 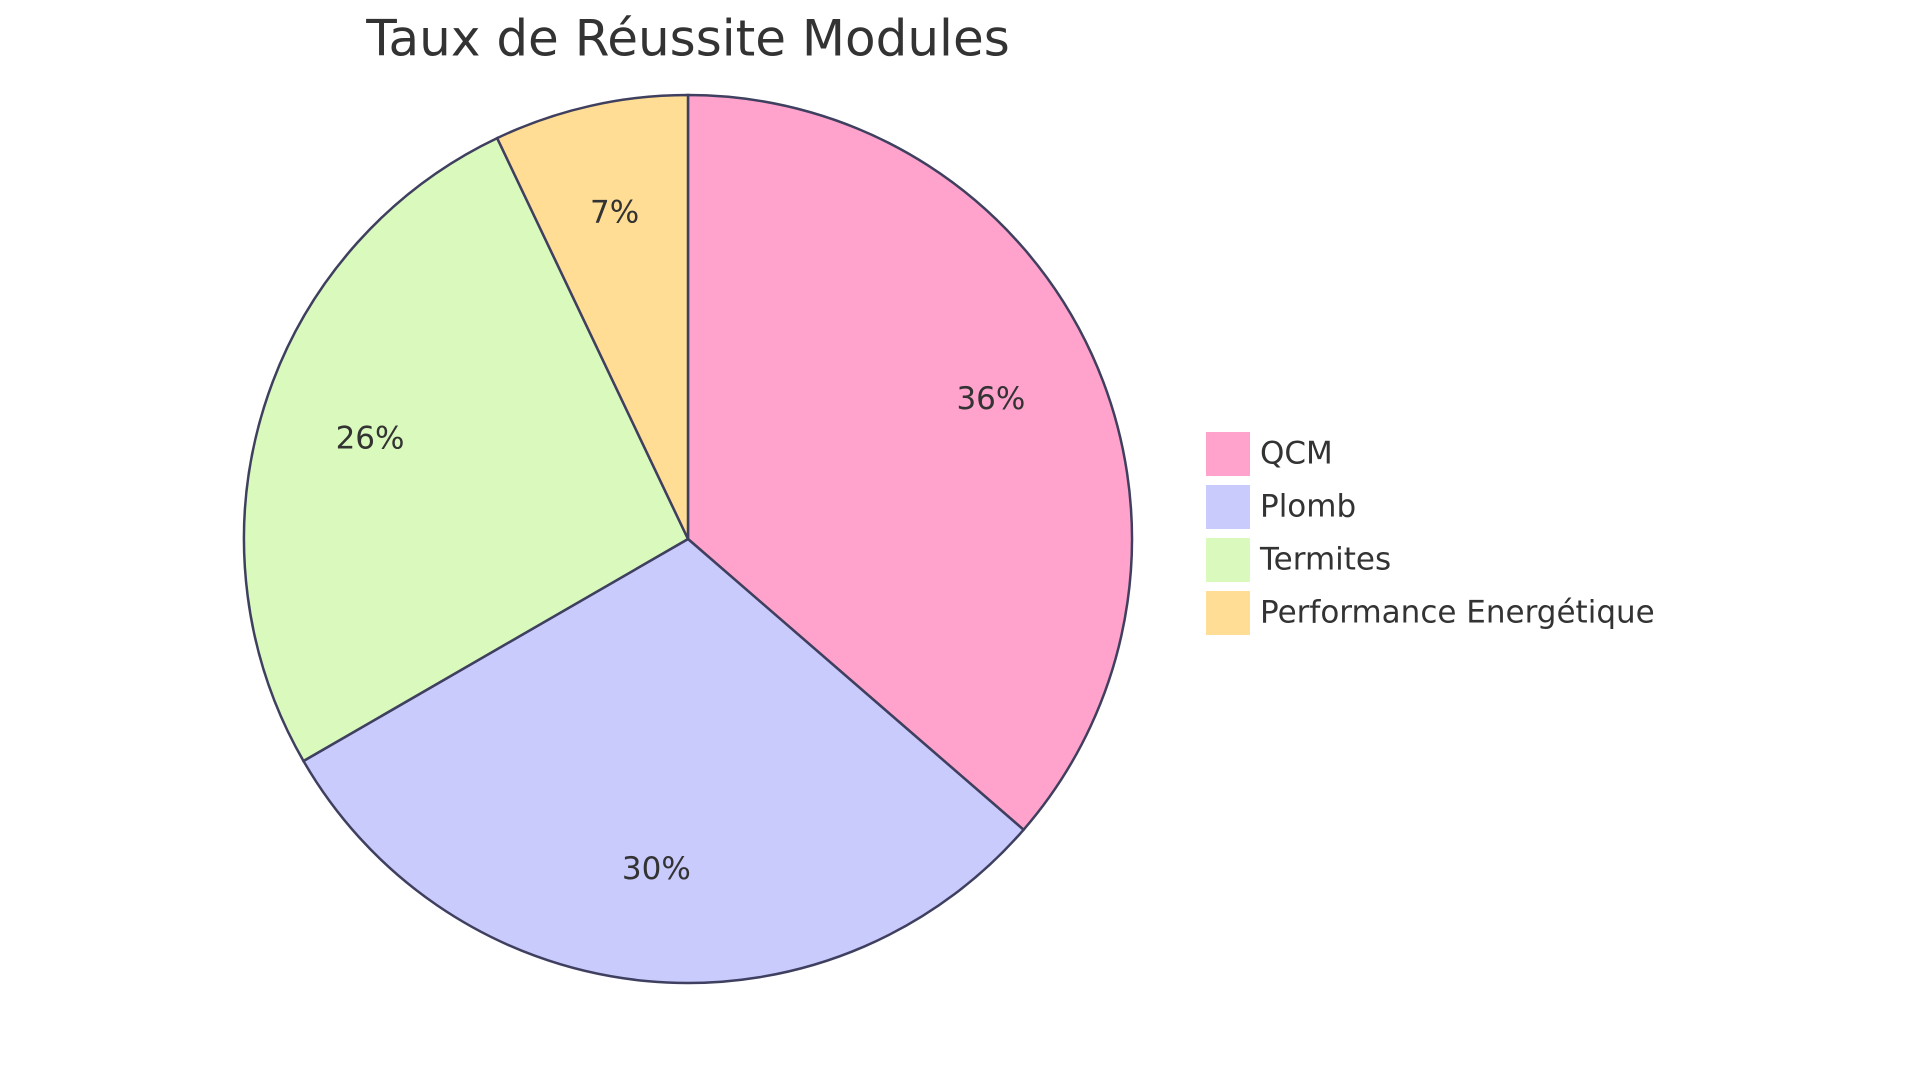 What do you see at coordinates (1325, 560) in the screenshot?
I see `legend-label: Termites` at bounding box center [1325, 560].